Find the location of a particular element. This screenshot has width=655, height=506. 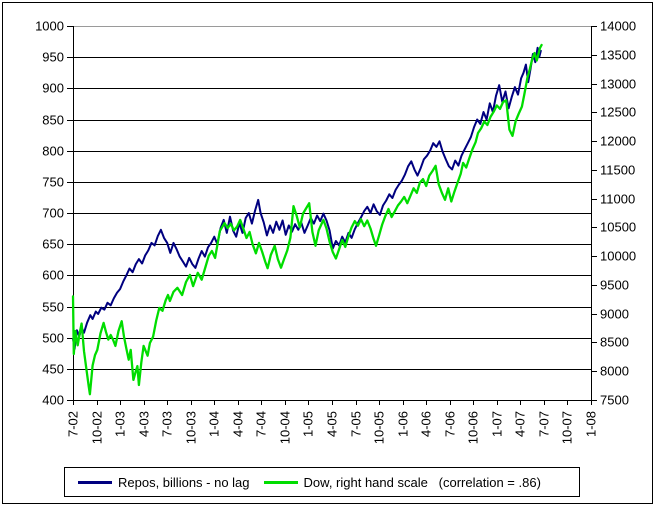

right-axis-tick-label: 10500 is located at coordinates (618, 227).